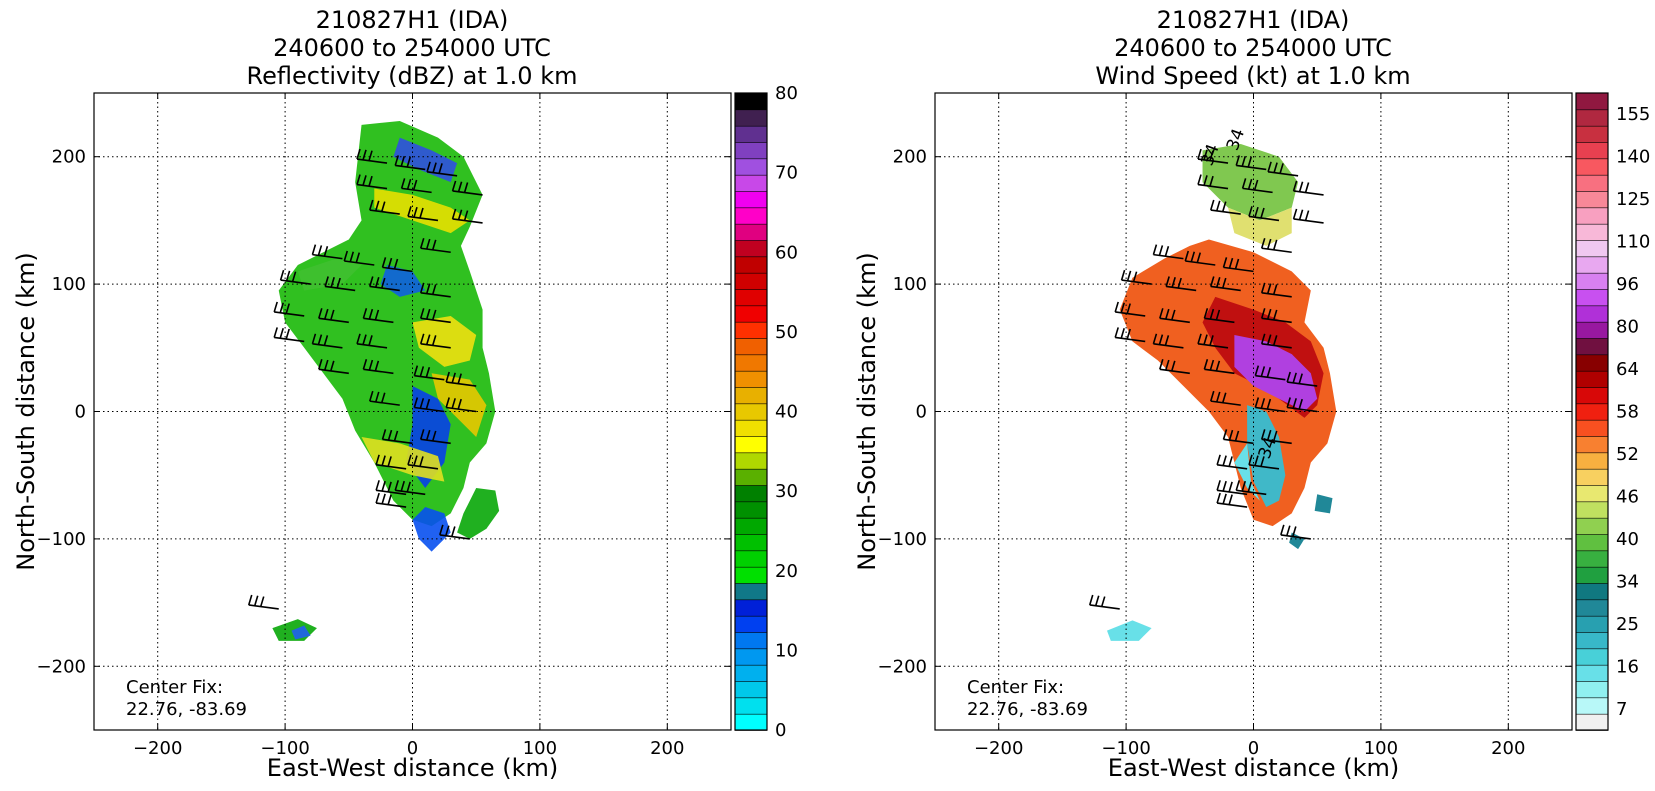  Describe the element at coordinates (786, 332) in the screenshot. I see `colorbar-tick-label: 50` at that location.